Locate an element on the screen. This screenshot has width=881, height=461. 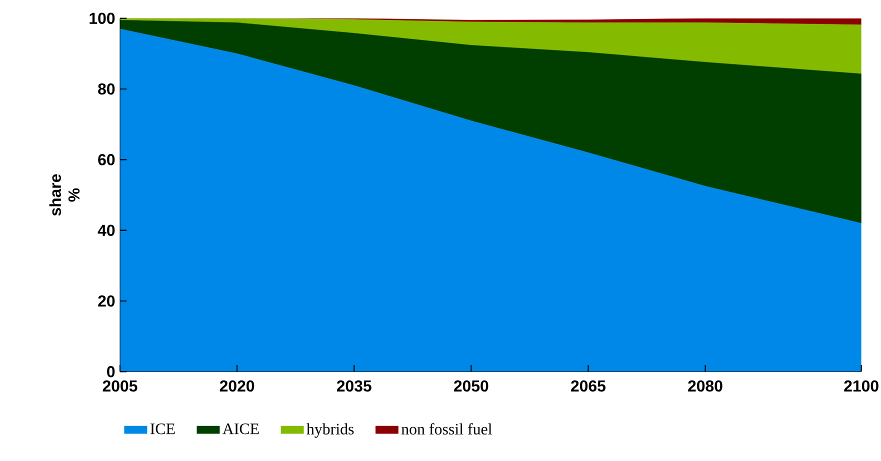
y-tick-label: 60 is located at coordinates (106, 160).